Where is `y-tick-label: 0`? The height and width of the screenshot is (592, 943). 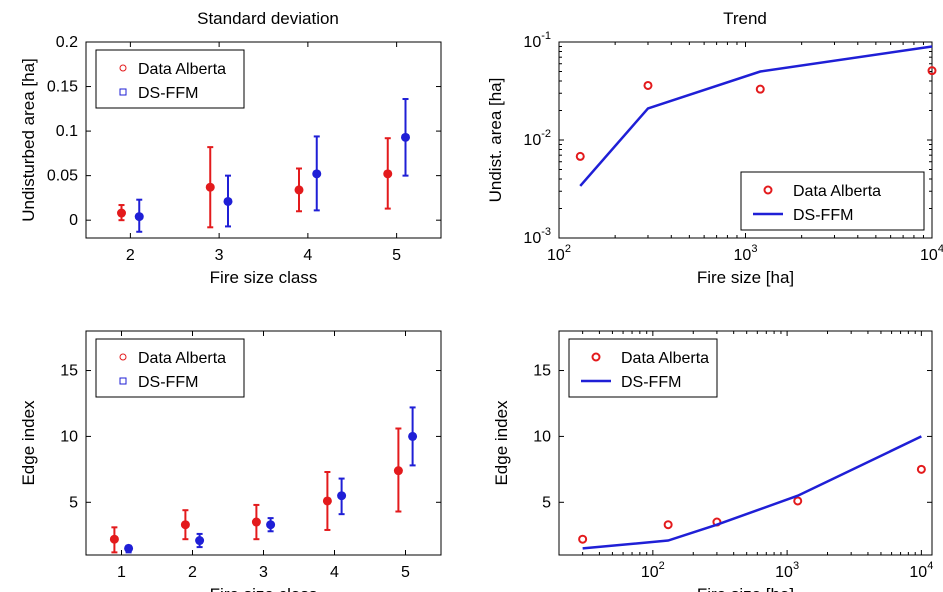
y-tick-label: 0 is located at coordinates (73, 220).